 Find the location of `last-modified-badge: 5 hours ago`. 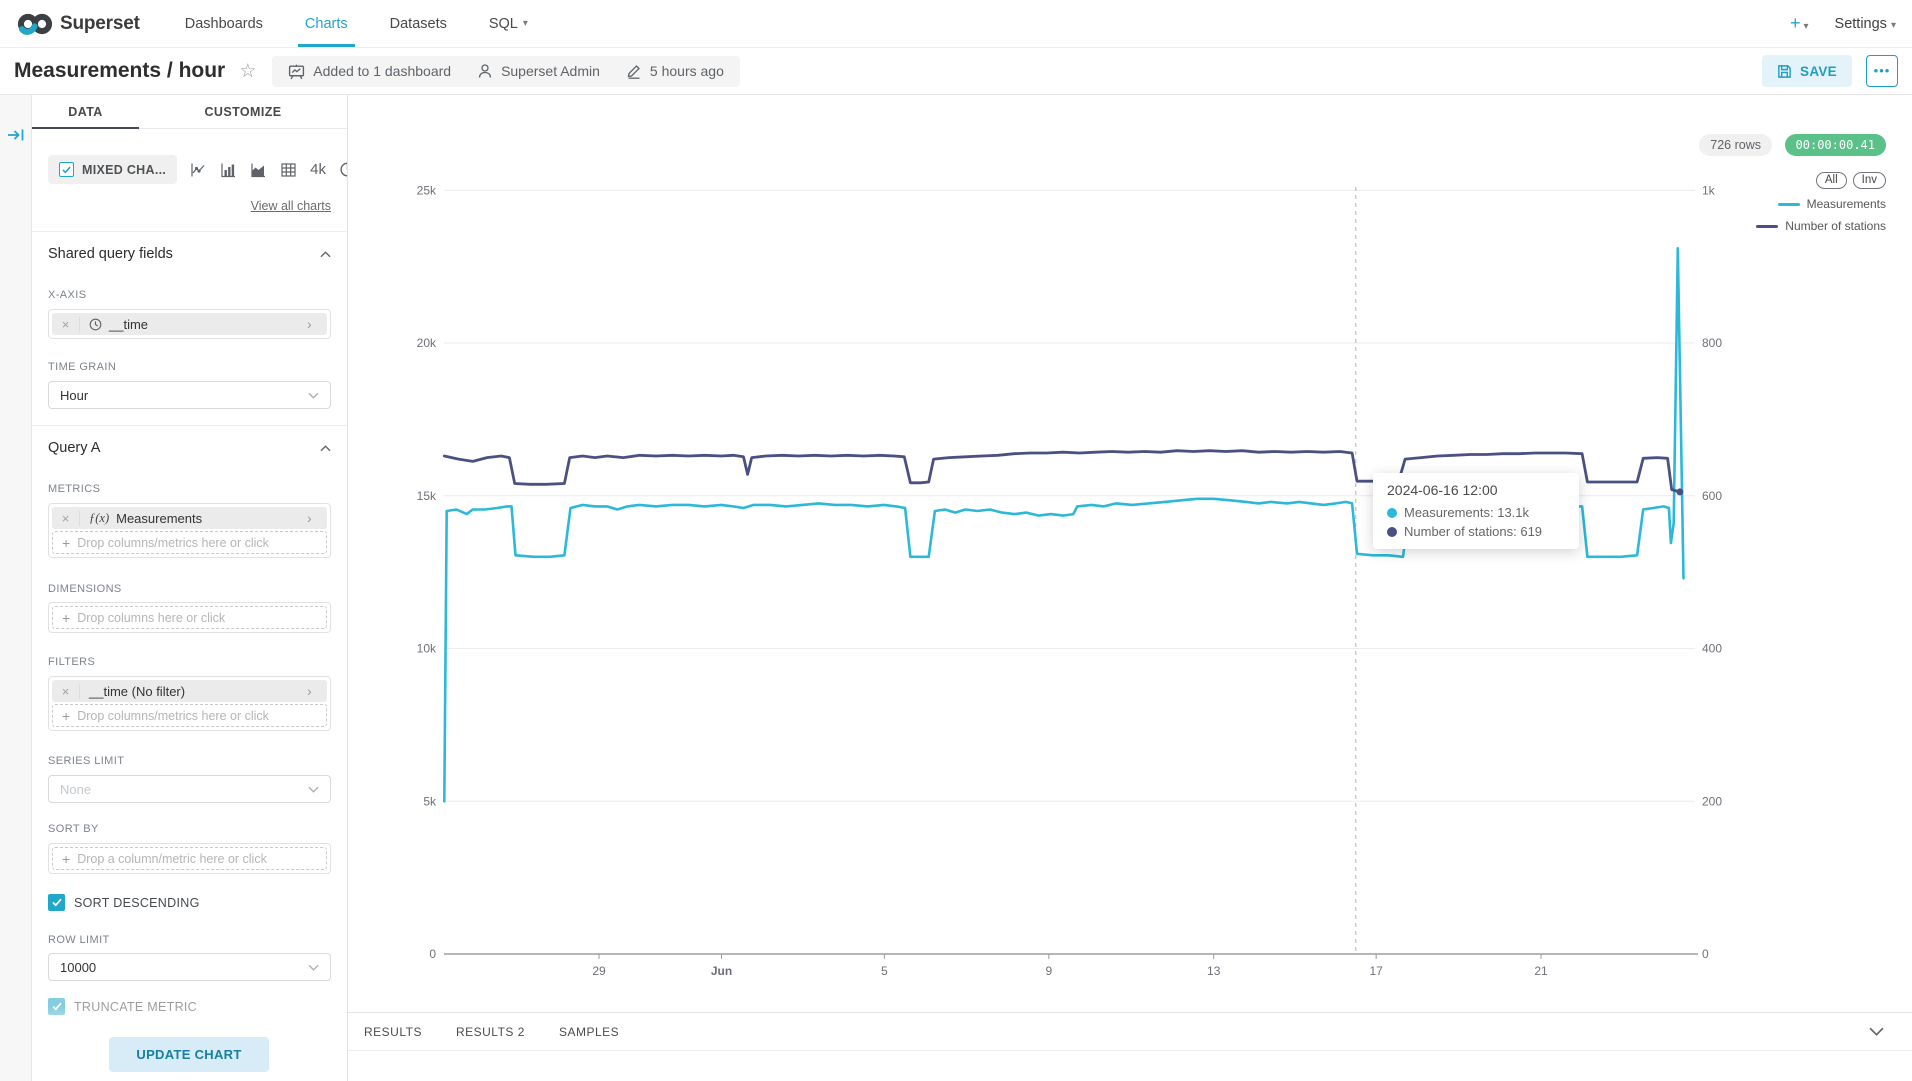

last-modified-badge: 5 hours ago is located at coordinates (675, 71).